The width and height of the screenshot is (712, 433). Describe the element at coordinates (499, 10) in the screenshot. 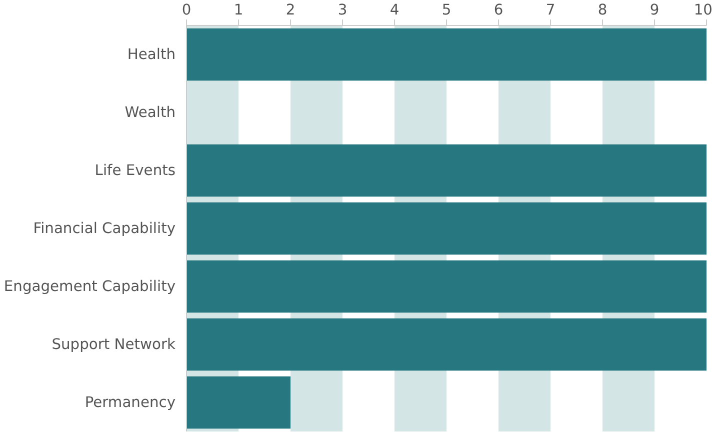

I see `x-tick-label: 6` at that location.